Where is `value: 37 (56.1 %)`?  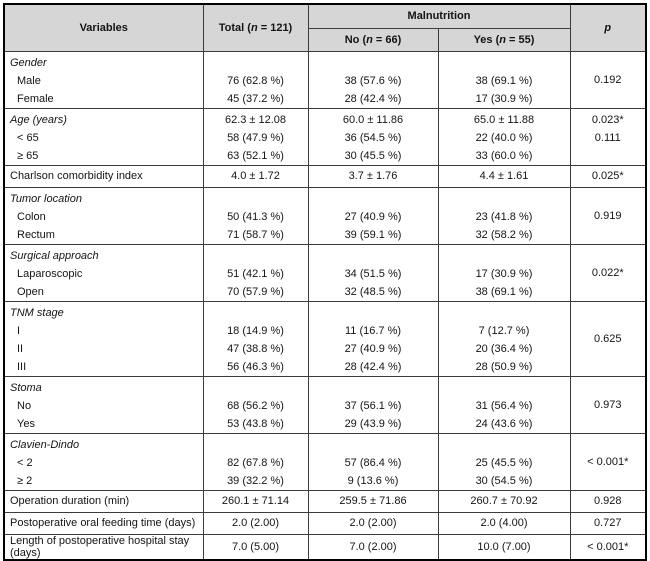 value: 37 (56.1 %) is located at coordinates (373, 405).